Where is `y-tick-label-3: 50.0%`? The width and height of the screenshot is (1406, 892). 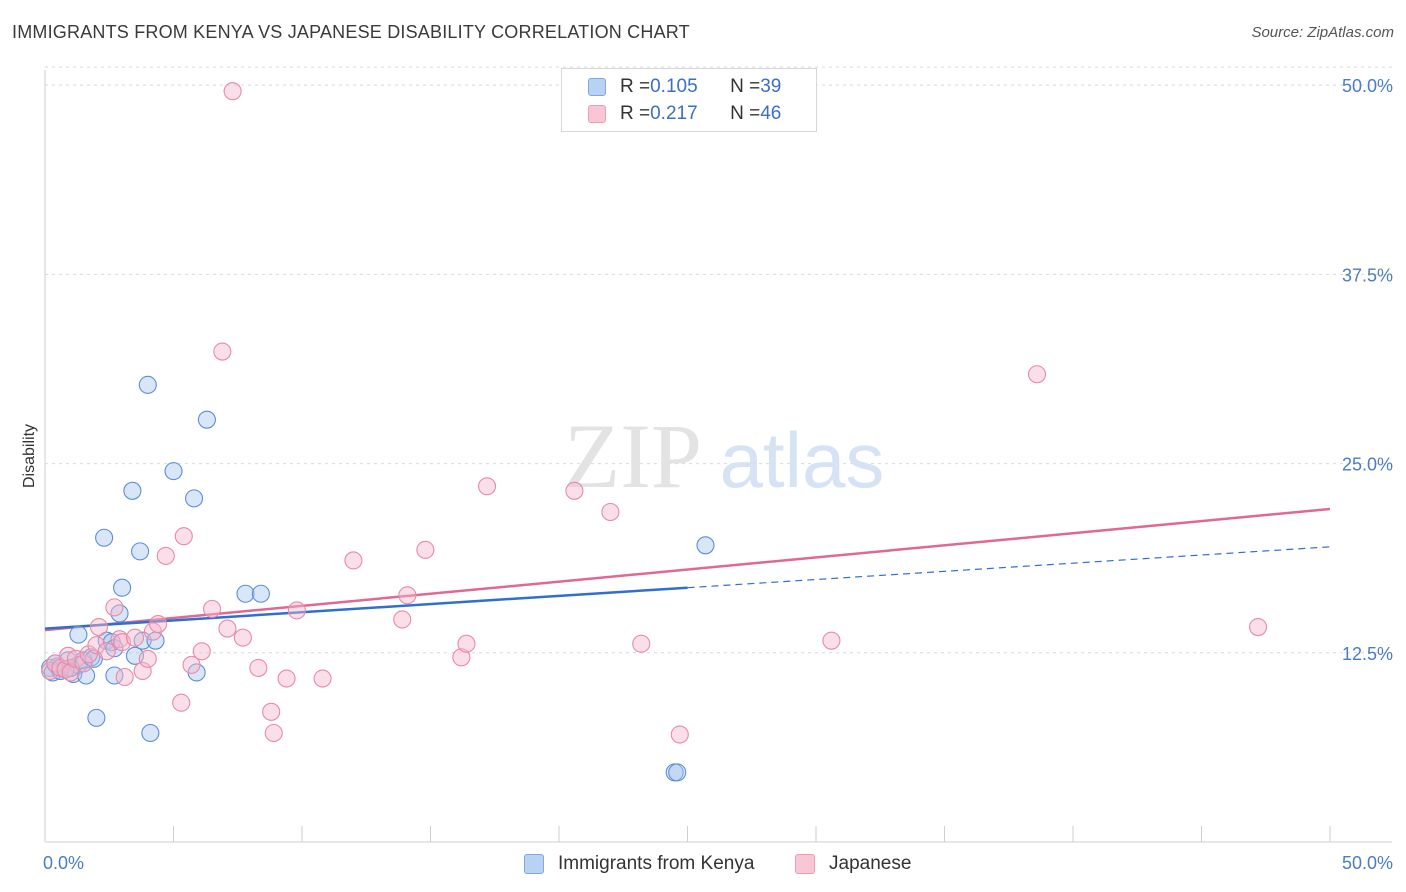
y-tick-label-3: 50.0% is located at coordinates (1367, 86).